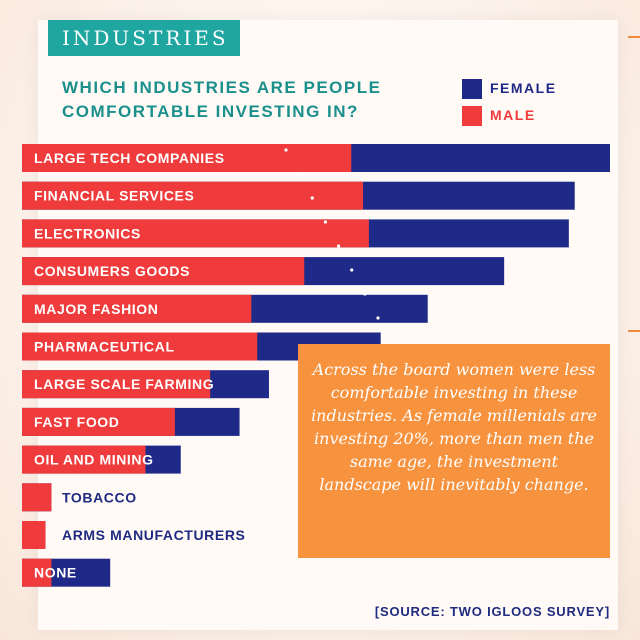 This screenshot has width=640, height=640. Describe the element at coordinates (124, 384) in the screenshot. I see `category-label: LARGE SCALE FARMING` at that location.